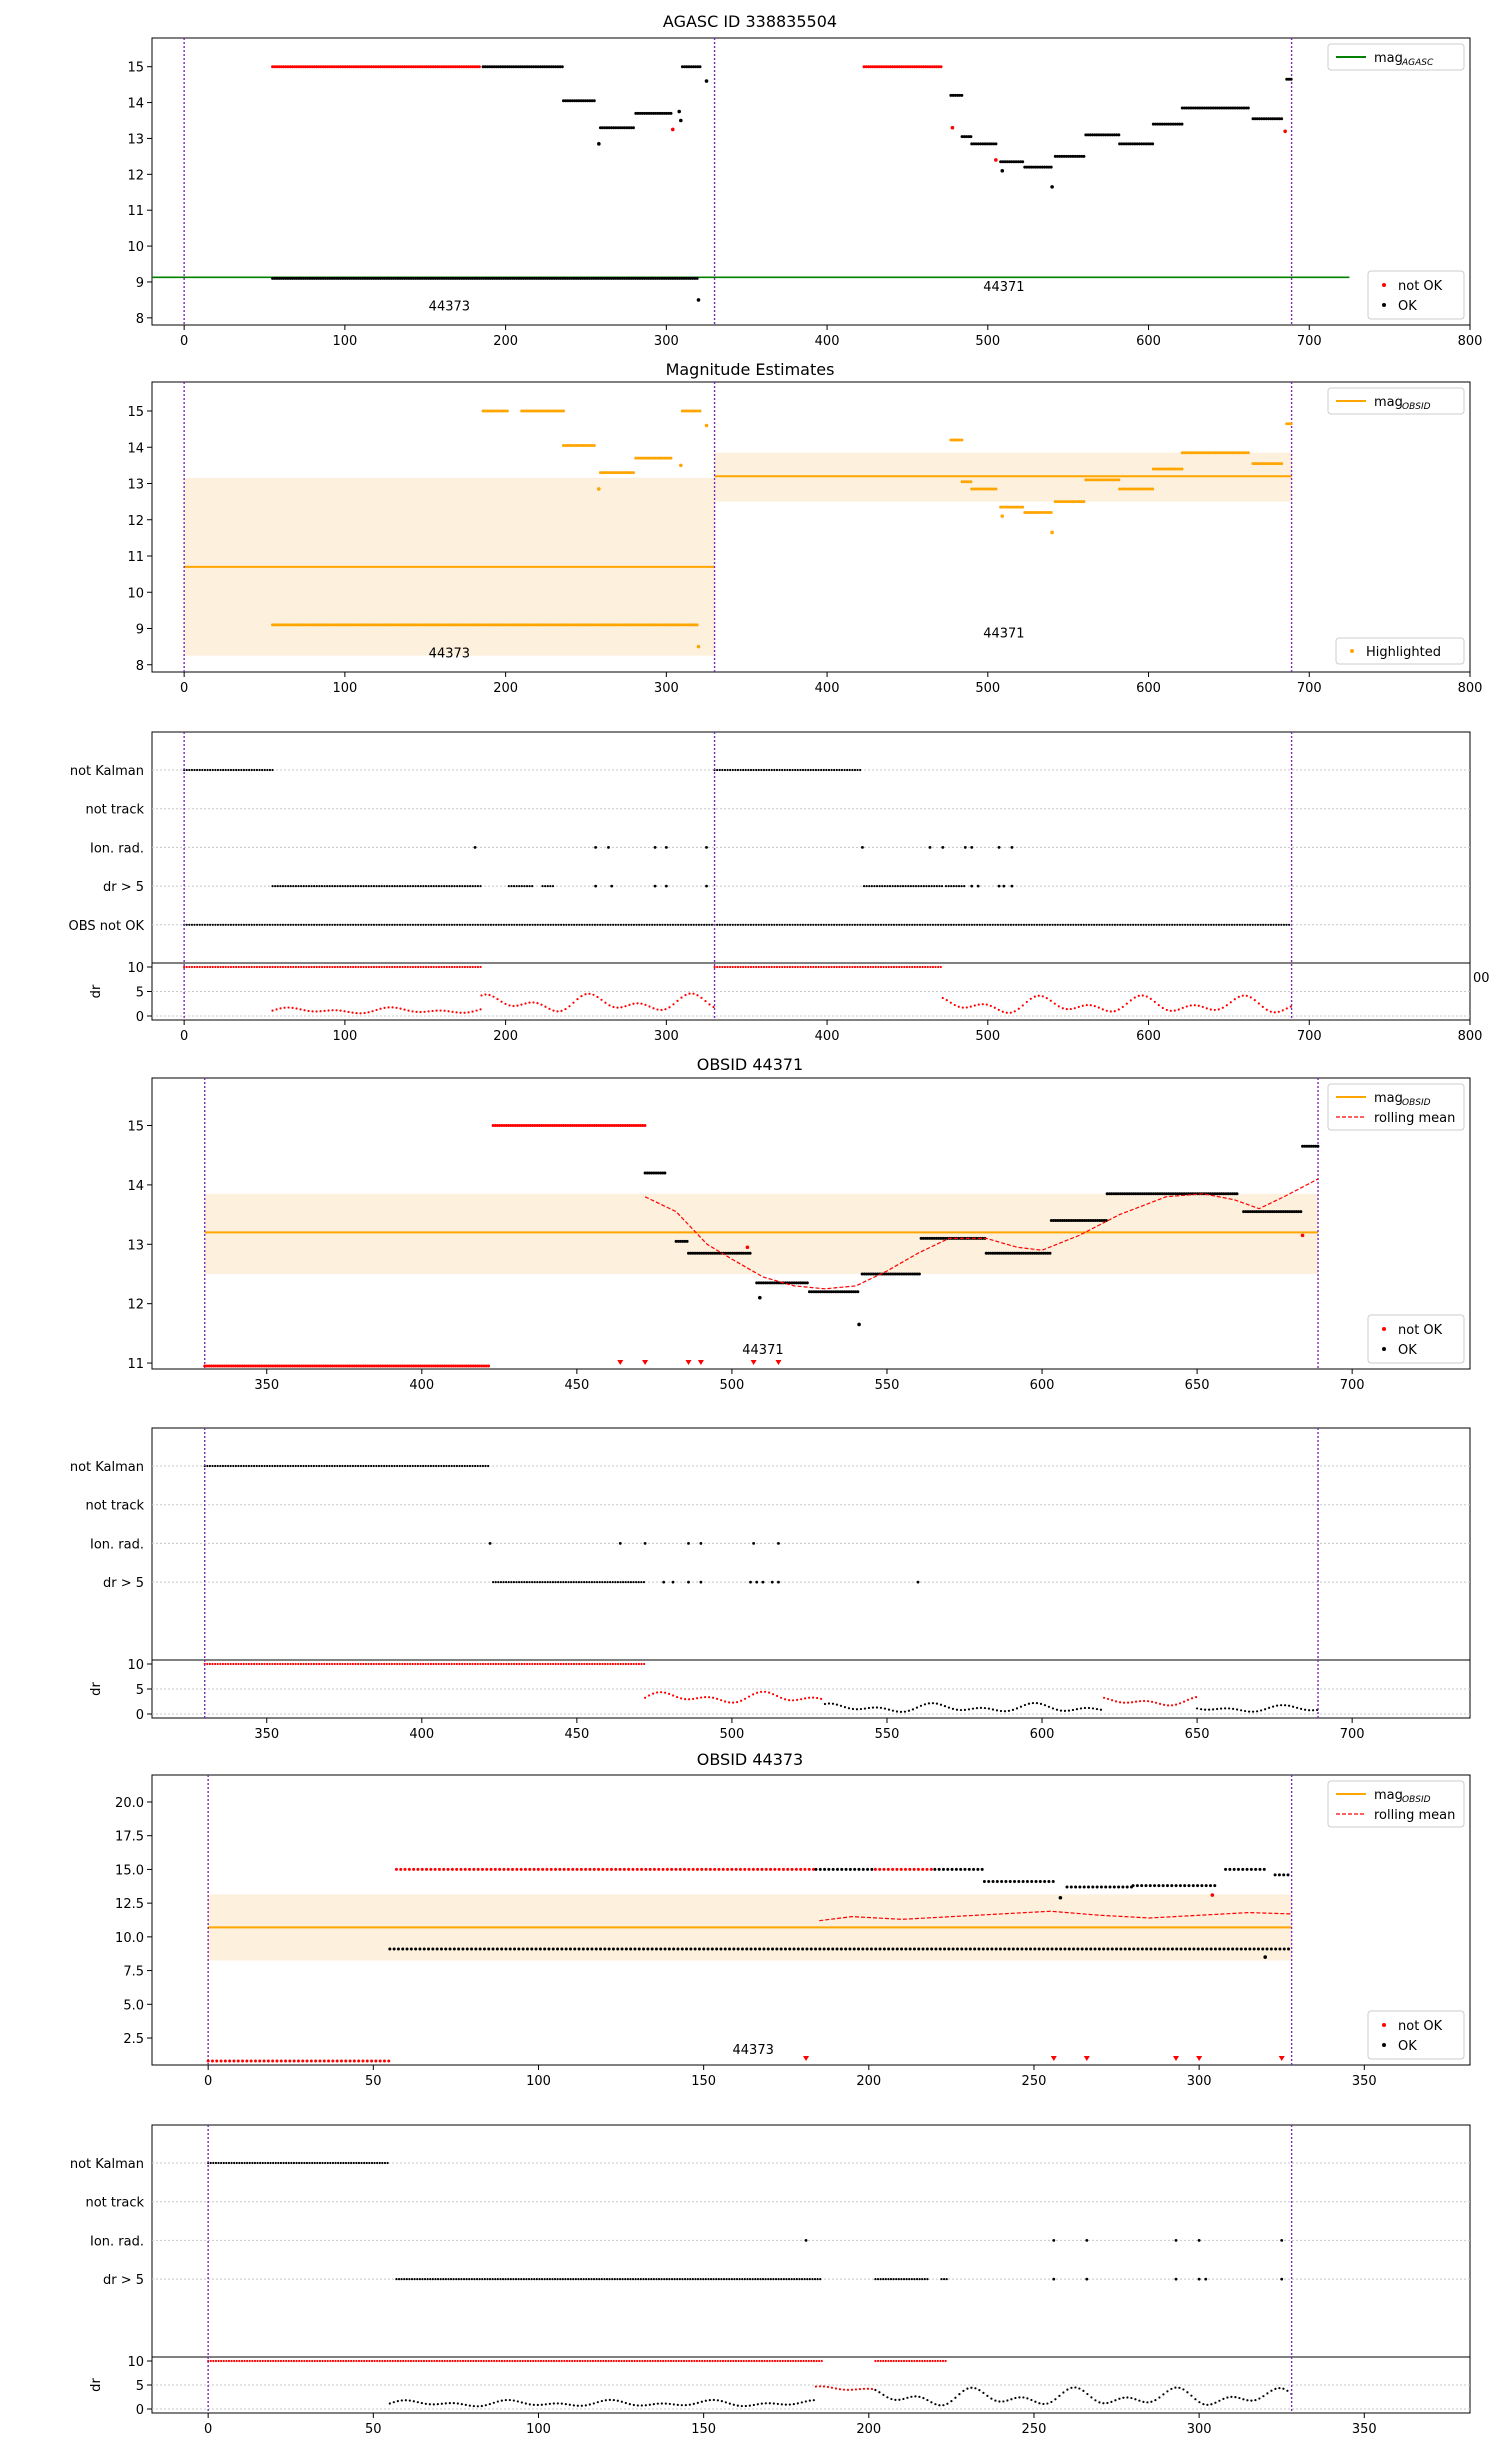 Image resolution: width=1500 pixels, height=2450 pixels. Describe the element at coordinates (1396, 1804) in the screenshot. I see `obsid_44373-legend-box` at that location.